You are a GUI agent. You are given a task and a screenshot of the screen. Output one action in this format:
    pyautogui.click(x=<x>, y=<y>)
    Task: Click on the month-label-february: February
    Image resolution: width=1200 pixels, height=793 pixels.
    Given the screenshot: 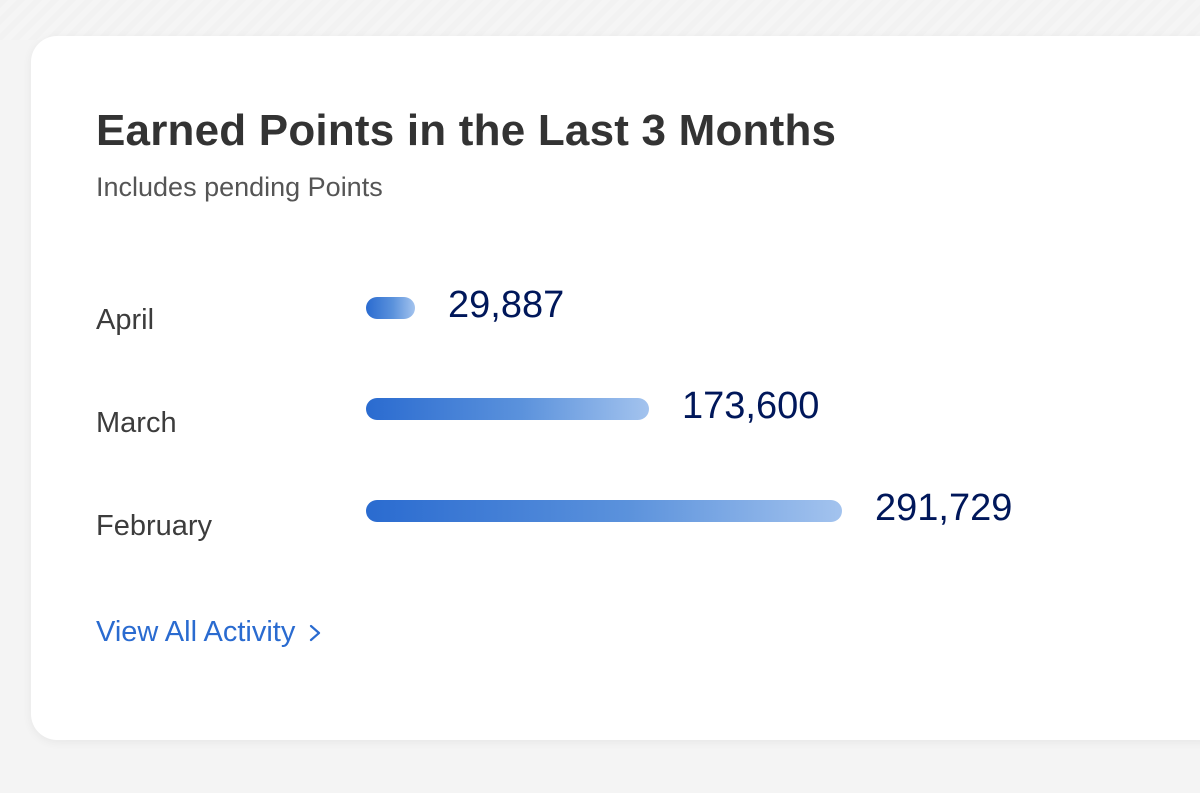 What is the action you would take?
    pyautogui.click(x=154, y=526)
    